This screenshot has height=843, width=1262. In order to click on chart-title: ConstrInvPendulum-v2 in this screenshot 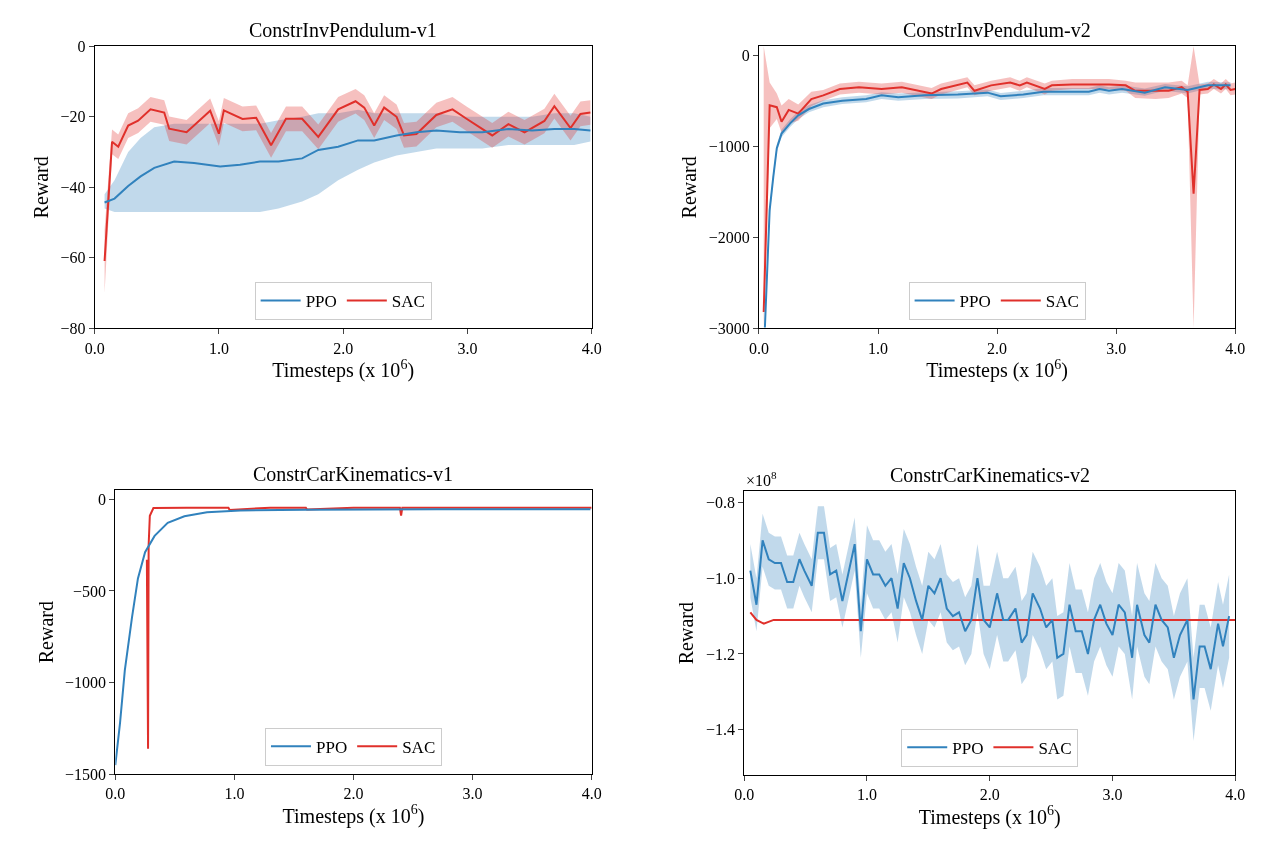, I will do `click(997, 30)`.